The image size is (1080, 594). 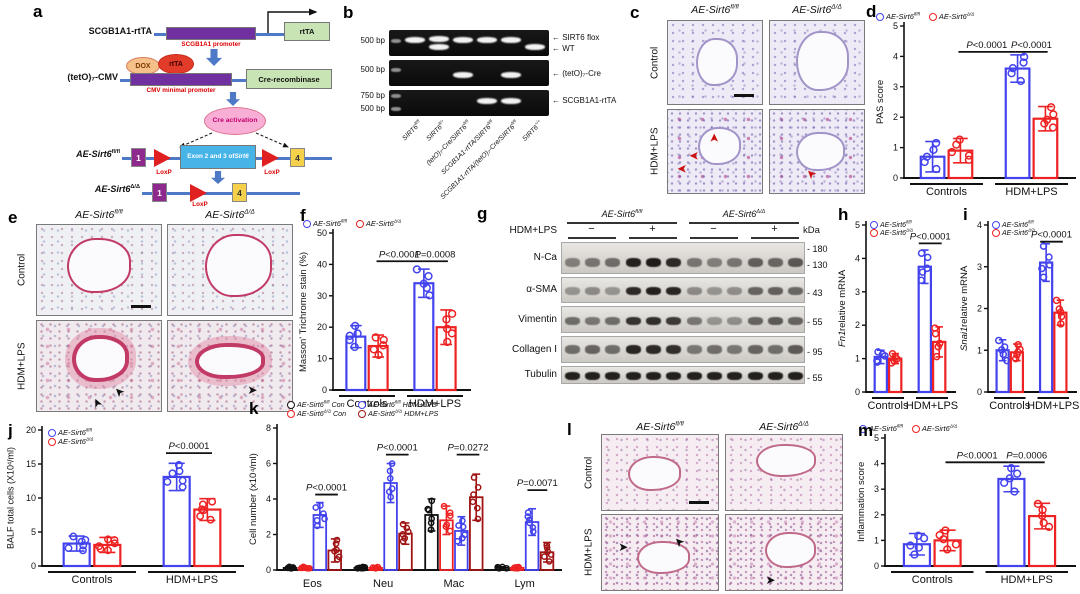 I want to click on rtta-oval: rtTA, so click(x=176, y=64).